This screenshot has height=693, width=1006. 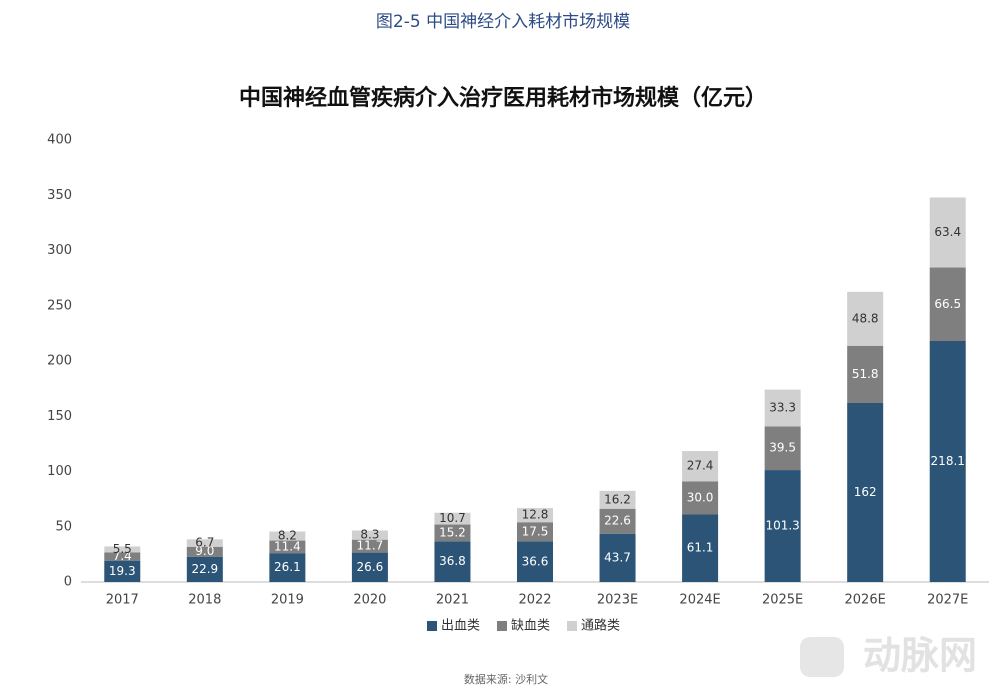 I want to click on data-label: 66.5, so click(x=947, y=304).